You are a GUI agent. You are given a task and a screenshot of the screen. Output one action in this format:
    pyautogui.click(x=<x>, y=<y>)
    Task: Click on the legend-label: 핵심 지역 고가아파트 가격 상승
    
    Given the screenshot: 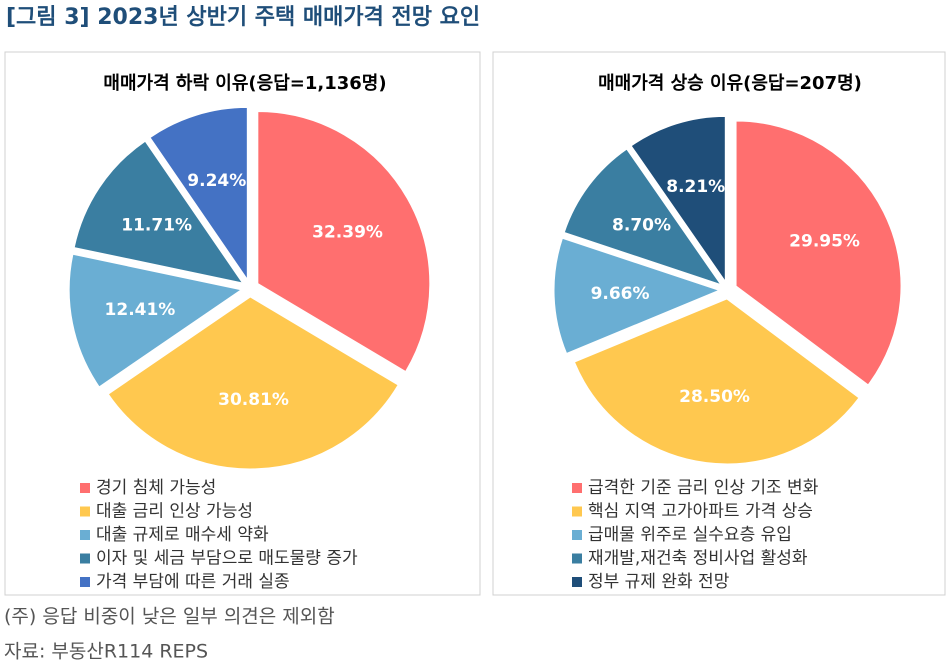 What is the action you would take?
    pyautogui.click(x=700, y=512)
    